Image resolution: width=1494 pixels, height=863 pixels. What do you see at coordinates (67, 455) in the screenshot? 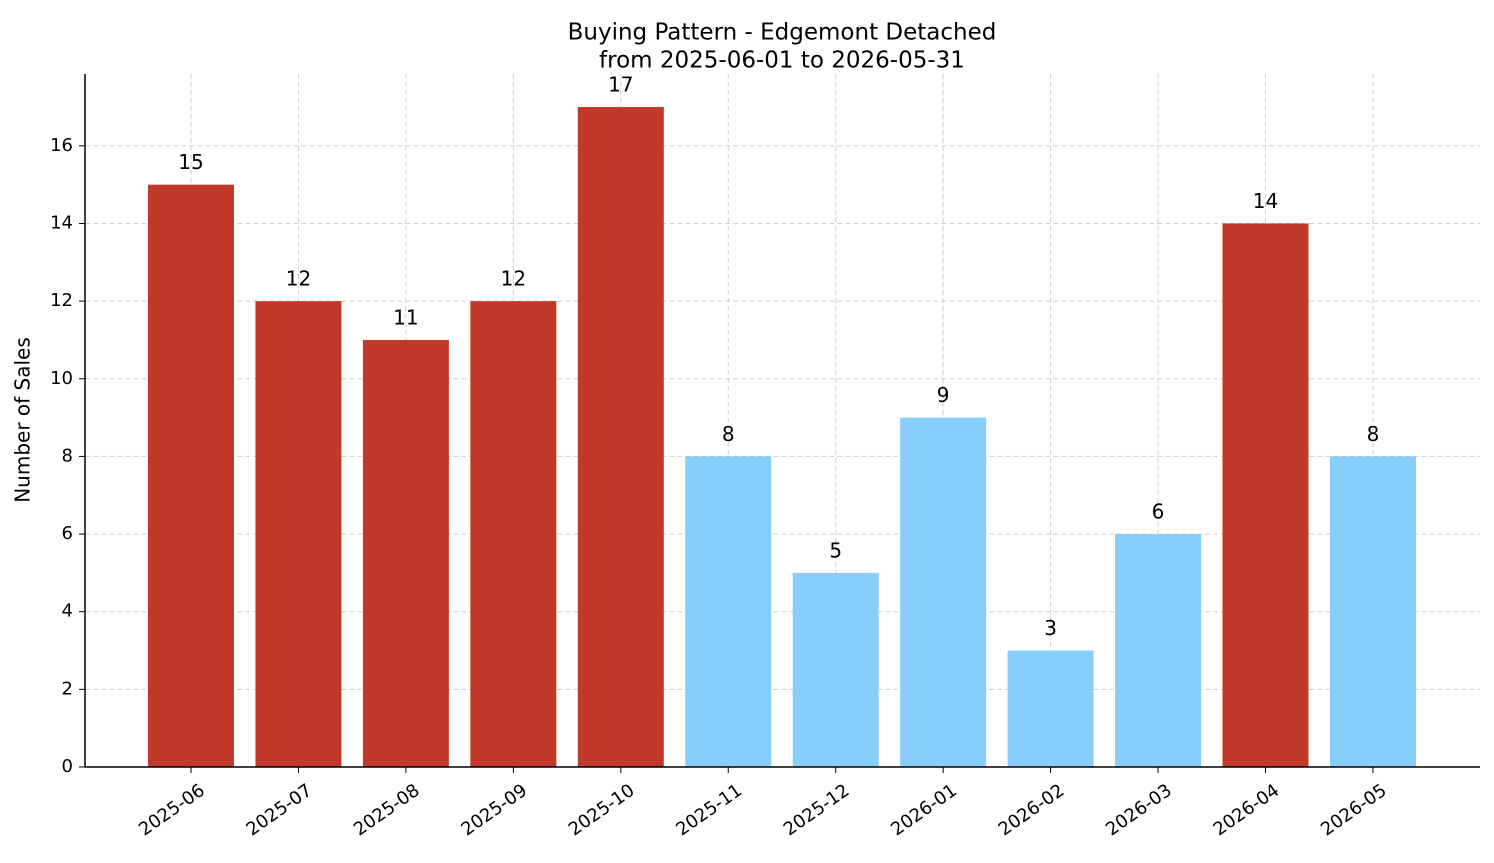
I see `y-tick-label: 8` at bounding box center [67, 455].